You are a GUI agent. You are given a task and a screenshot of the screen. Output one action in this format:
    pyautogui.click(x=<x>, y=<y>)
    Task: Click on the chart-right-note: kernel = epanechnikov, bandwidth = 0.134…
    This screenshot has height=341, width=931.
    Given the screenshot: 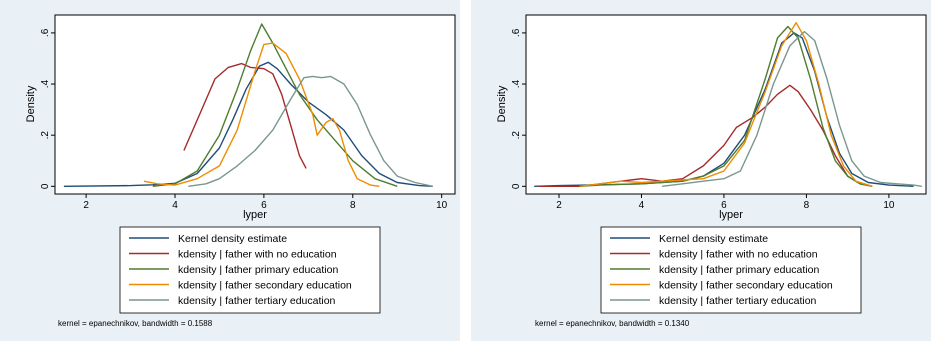 What is the action you would take?
    pyautogui.click(x=612, y=323)
    